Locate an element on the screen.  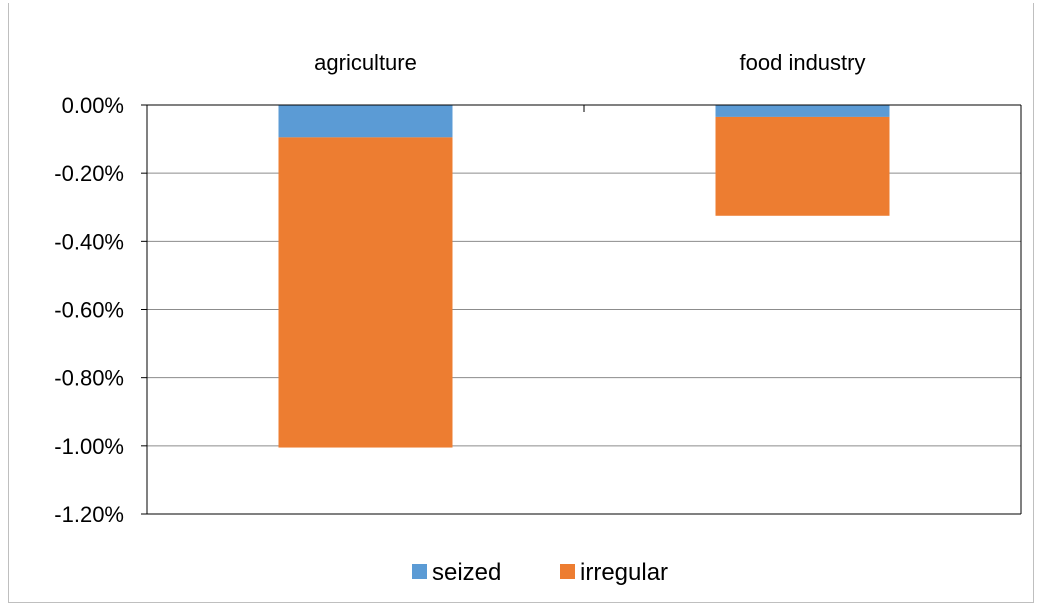
y-tick-label: -0.80% is located at coordinates (89, 378).